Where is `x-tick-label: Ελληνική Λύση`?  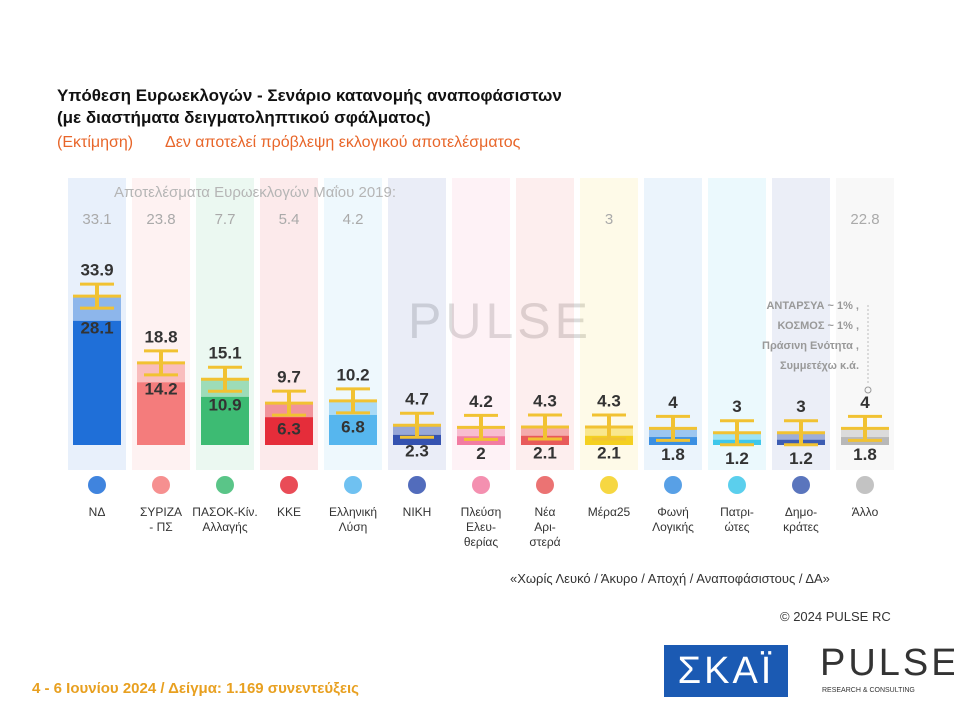 x-tick-label: Ελληνική Λύση is located at coordinates (353, 519).